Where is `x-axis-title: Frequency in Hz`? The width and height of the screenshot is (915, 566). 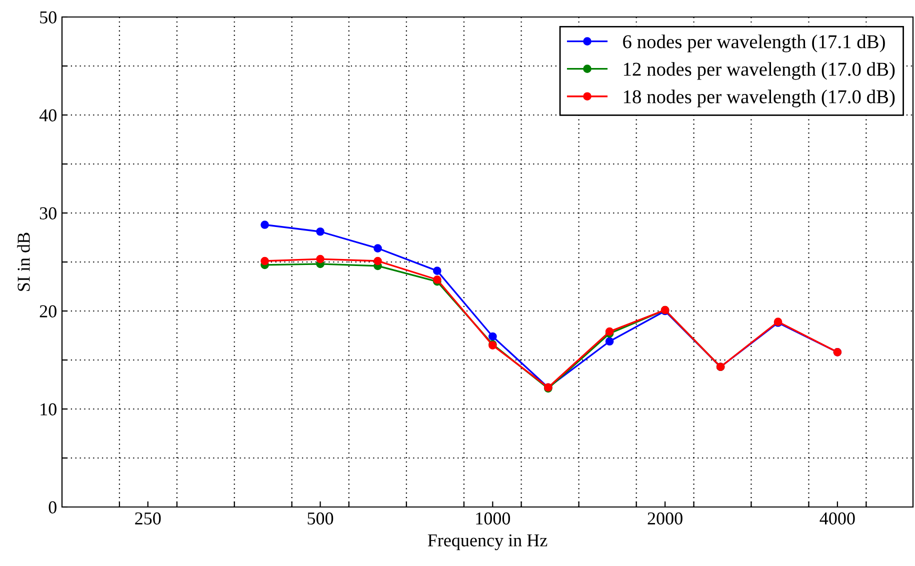
x-axis-title: Frequency in Hz is located at coordinates (488, 542).